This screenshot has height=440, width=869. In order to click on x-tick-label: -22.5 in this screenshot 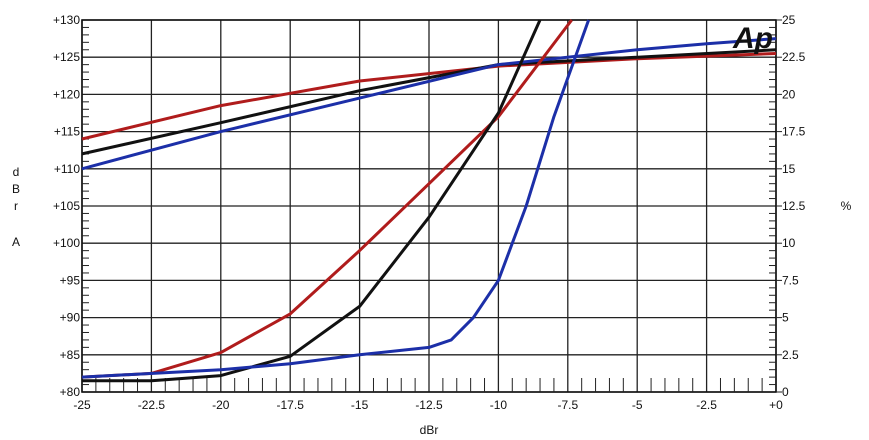, I will do `click(152, 405)`.